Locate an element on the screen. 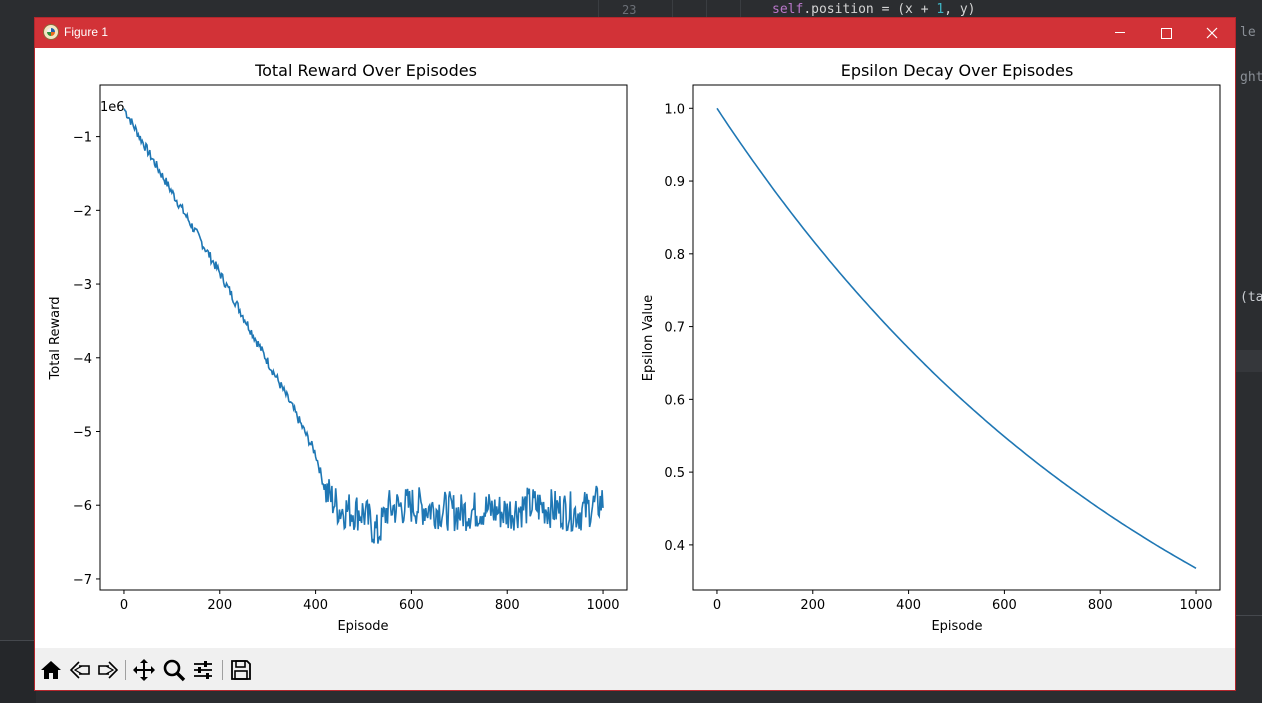 The image size is (1262, 703). window-title: Figure 1 is located at coordinates (86, 32).